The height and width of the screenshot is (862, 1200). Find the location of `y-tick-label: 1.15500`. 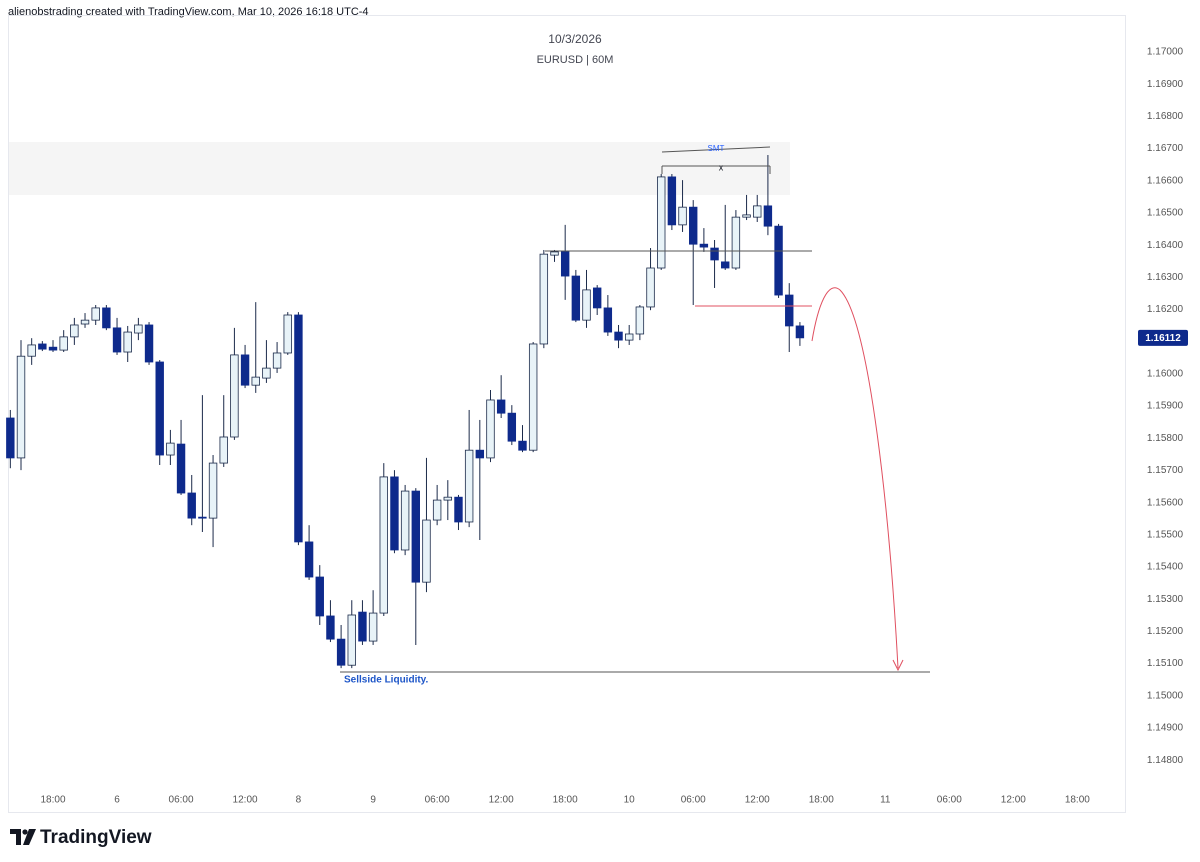

y-tick-label: 1.15500 is located at coordinates (1165, 534).